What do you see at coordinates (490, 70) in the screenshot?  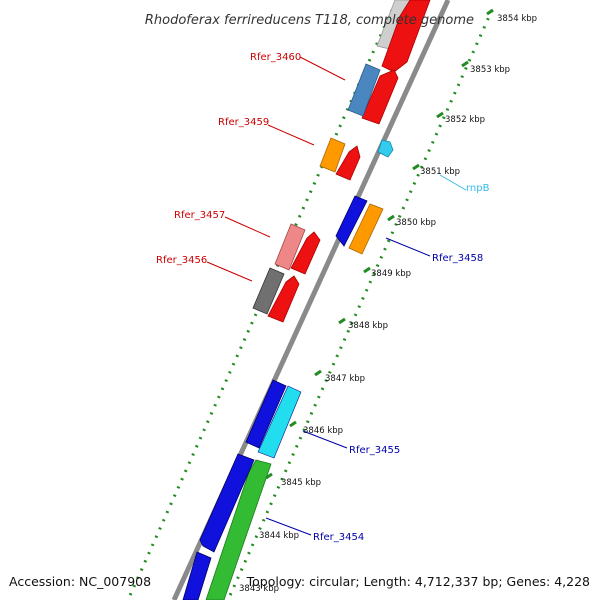 I see `tick-label: 3853 kbp` at bounding box center [490, 70].